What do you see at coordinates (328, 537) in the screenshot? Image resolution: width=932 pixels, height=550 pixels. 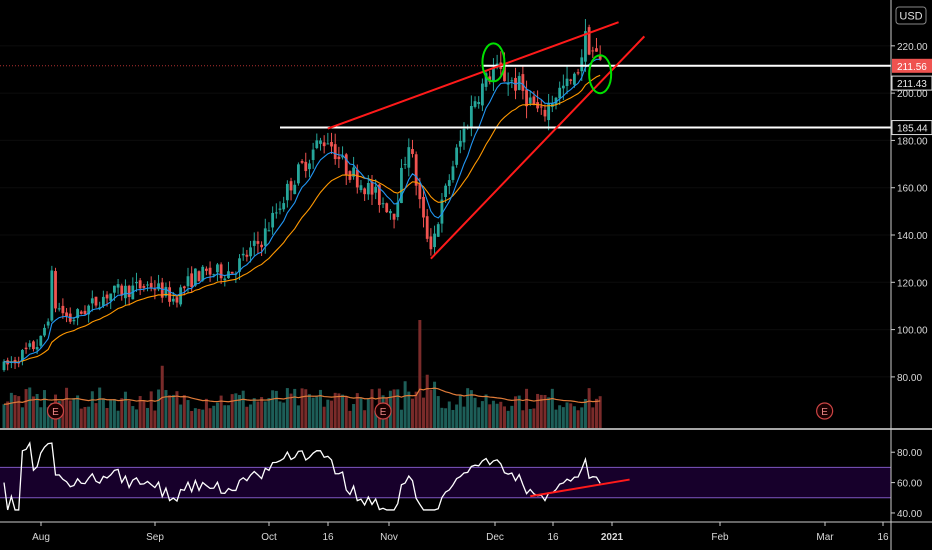 I see `time-tick-label: 16` at bounding box center [328, 537].